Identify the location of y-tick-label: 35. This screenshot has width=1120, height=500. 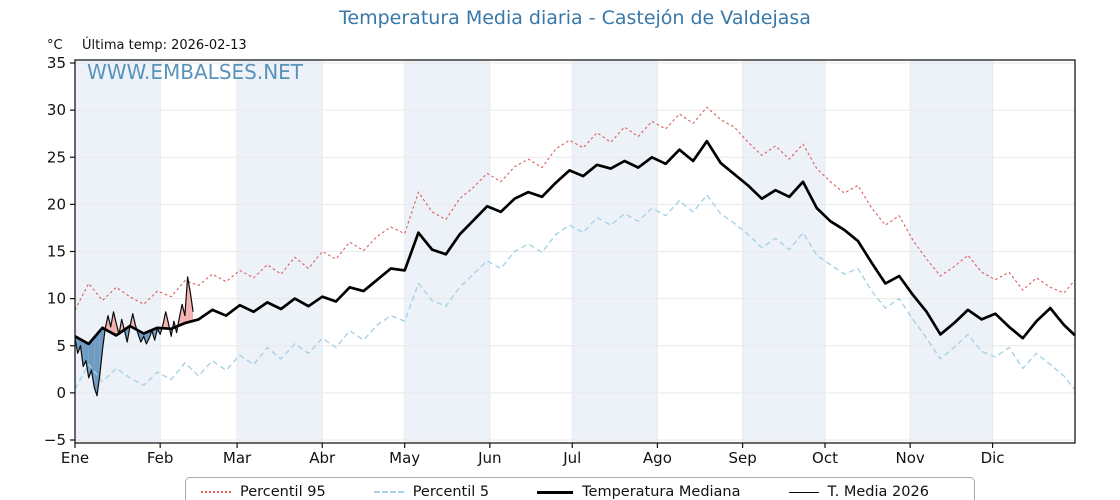
(56, 63).